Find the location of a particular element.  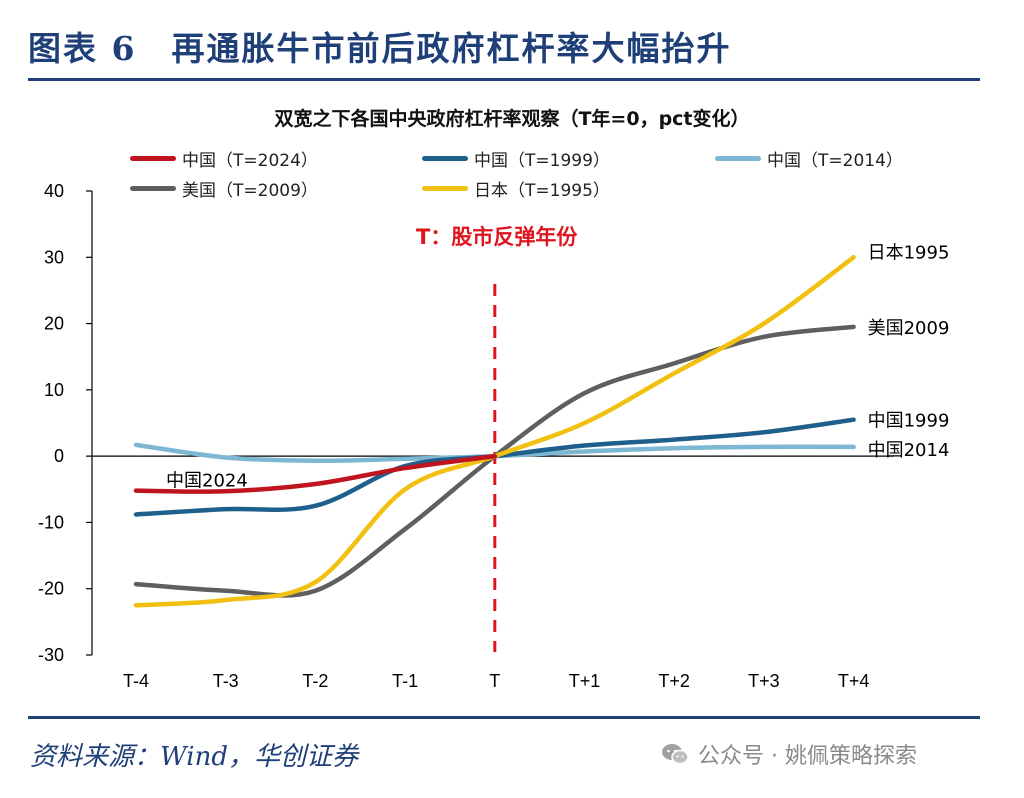

header-rule is located at coordinates (504, 79).